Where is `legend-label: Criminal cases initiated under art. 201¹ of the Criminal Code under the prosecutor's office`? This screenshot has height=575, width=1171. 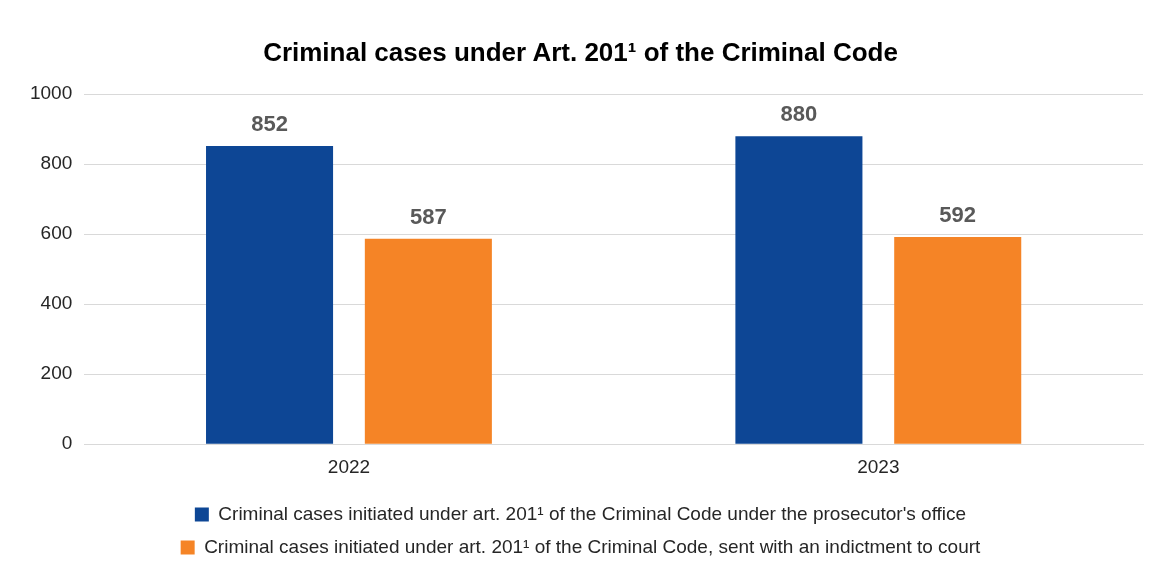
legend-label: Criminal cases initiated under art. 201¹ of the Criminal Code under the prosecutor's office is located at coordinates (592, 513).